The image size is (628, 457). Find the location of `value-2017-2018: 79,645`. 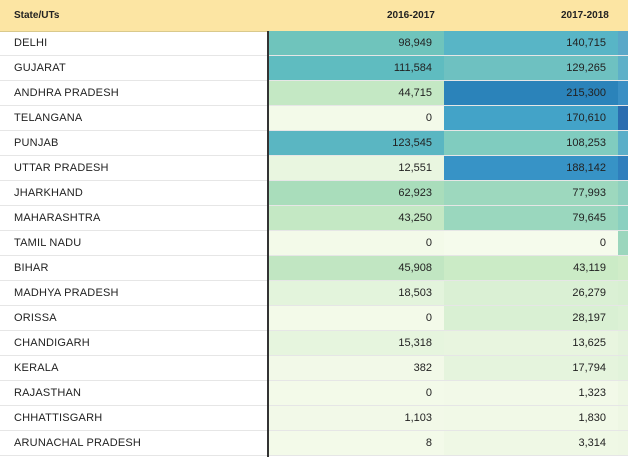

value-2017-2018: 79,645 is located at coordinates (589, 218).